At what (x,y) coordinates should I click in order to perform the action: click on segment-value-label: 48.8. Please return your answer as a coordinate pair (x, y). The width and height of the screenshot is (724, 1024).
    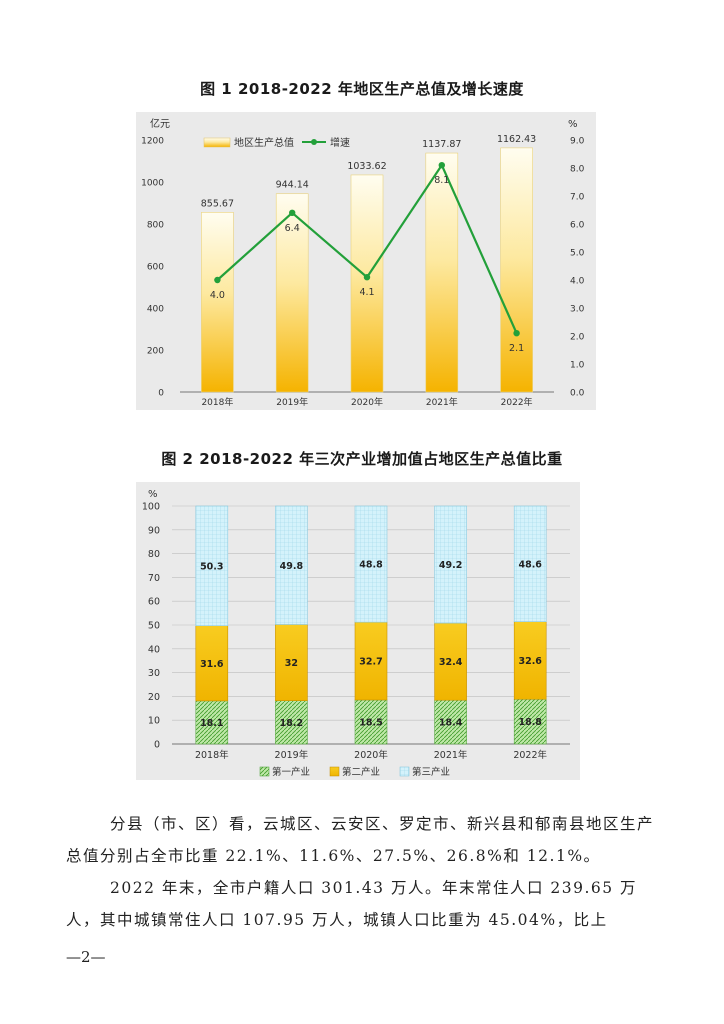
    Looking at the image, I should click on (371, 565).